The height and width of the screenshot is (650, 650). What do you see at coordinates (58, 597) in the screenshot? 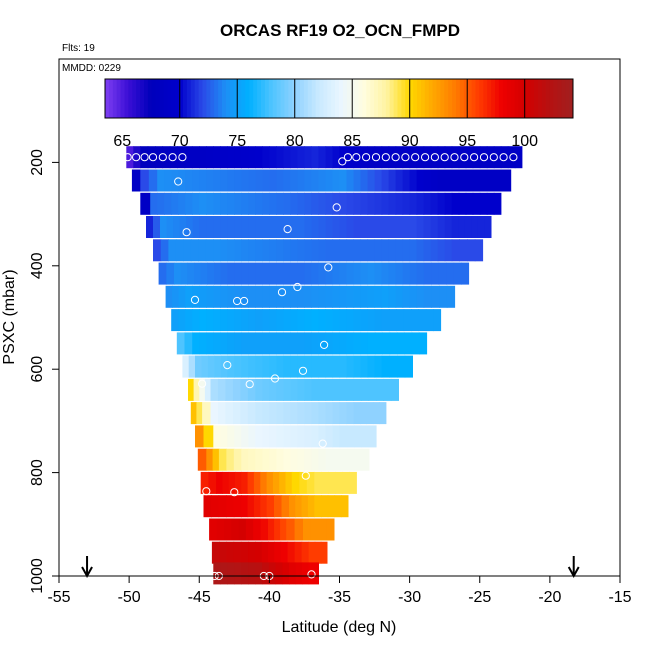
I see `x-tick-label: -55` at bounding box center [58, 597].